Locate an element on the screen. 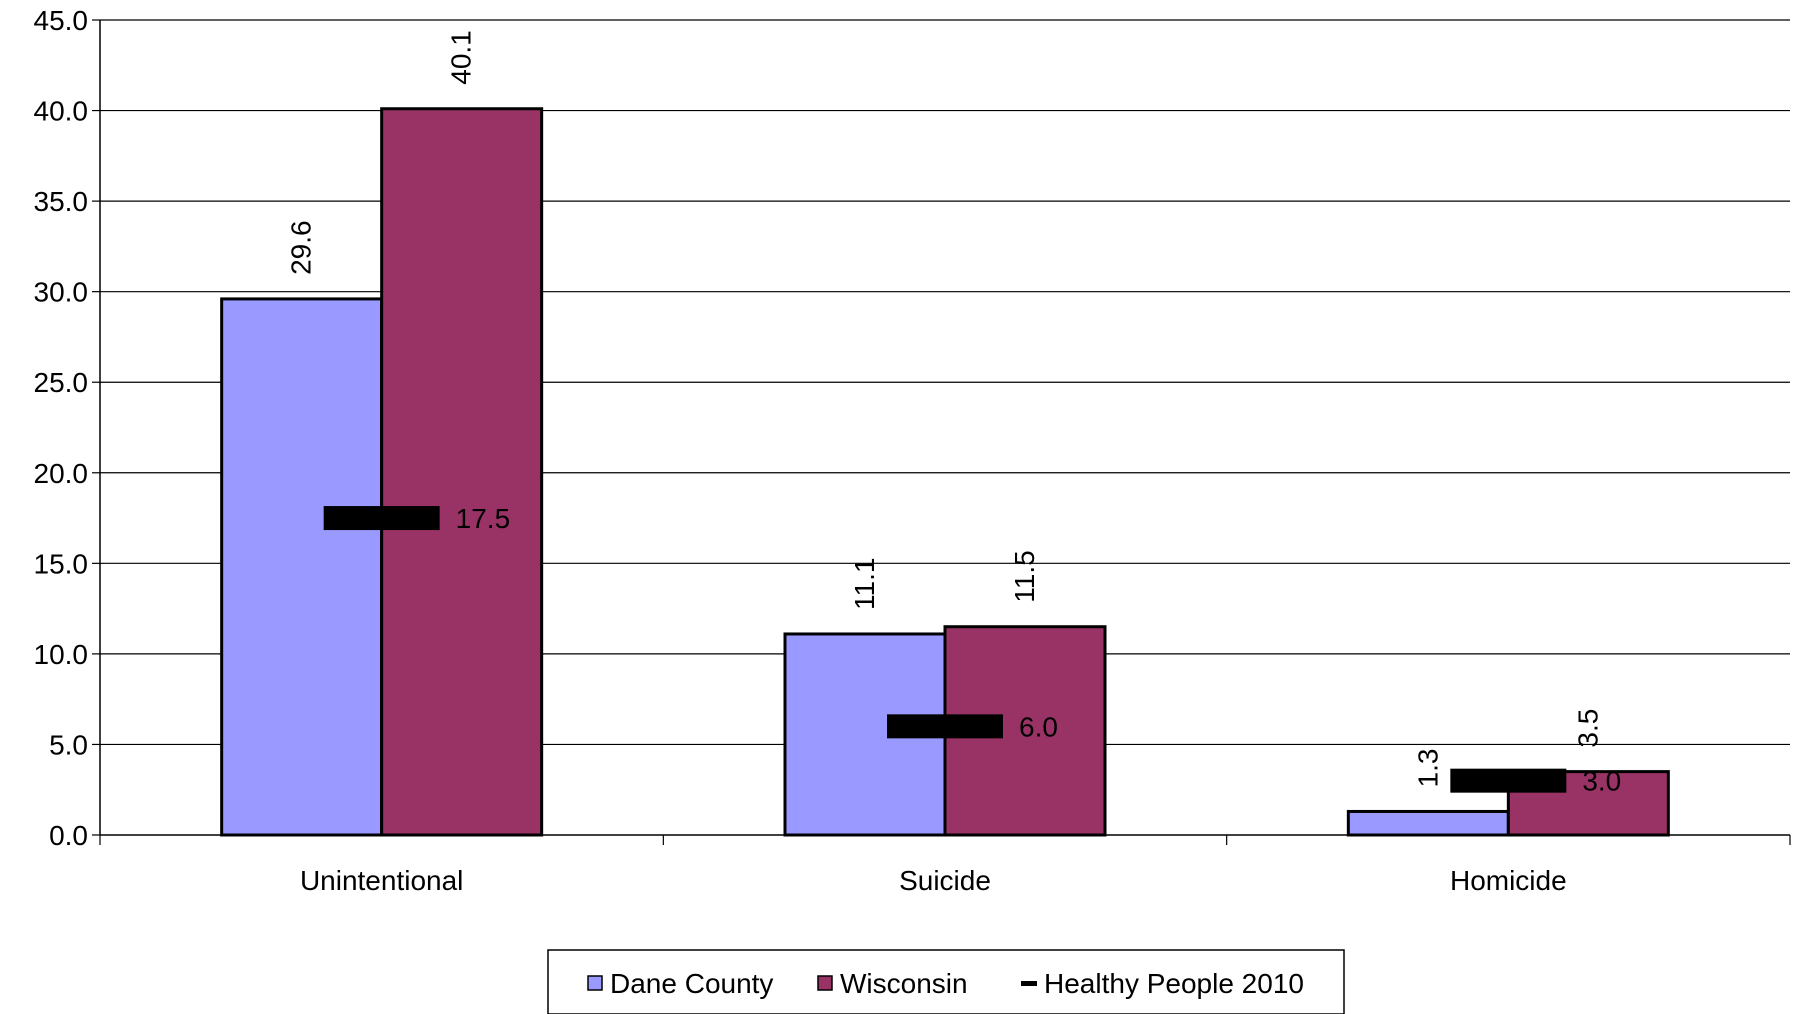 This screenshot has height=1014, width=1798. y-tick-label: 0.0 is located at coordinates (68, 835).